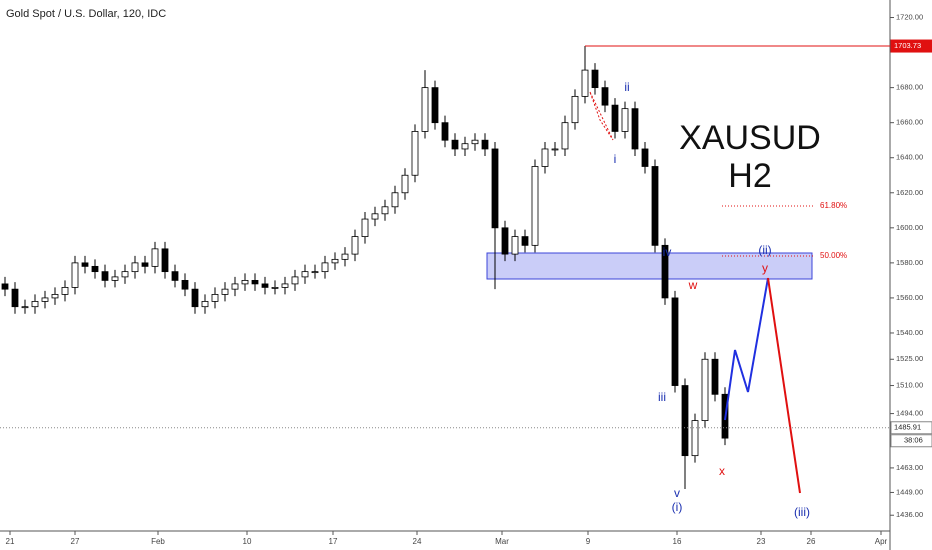  Describe the element at coordinates (909, 297) in the screenshot. I see `y-tick-label: 1560.00` at that location.